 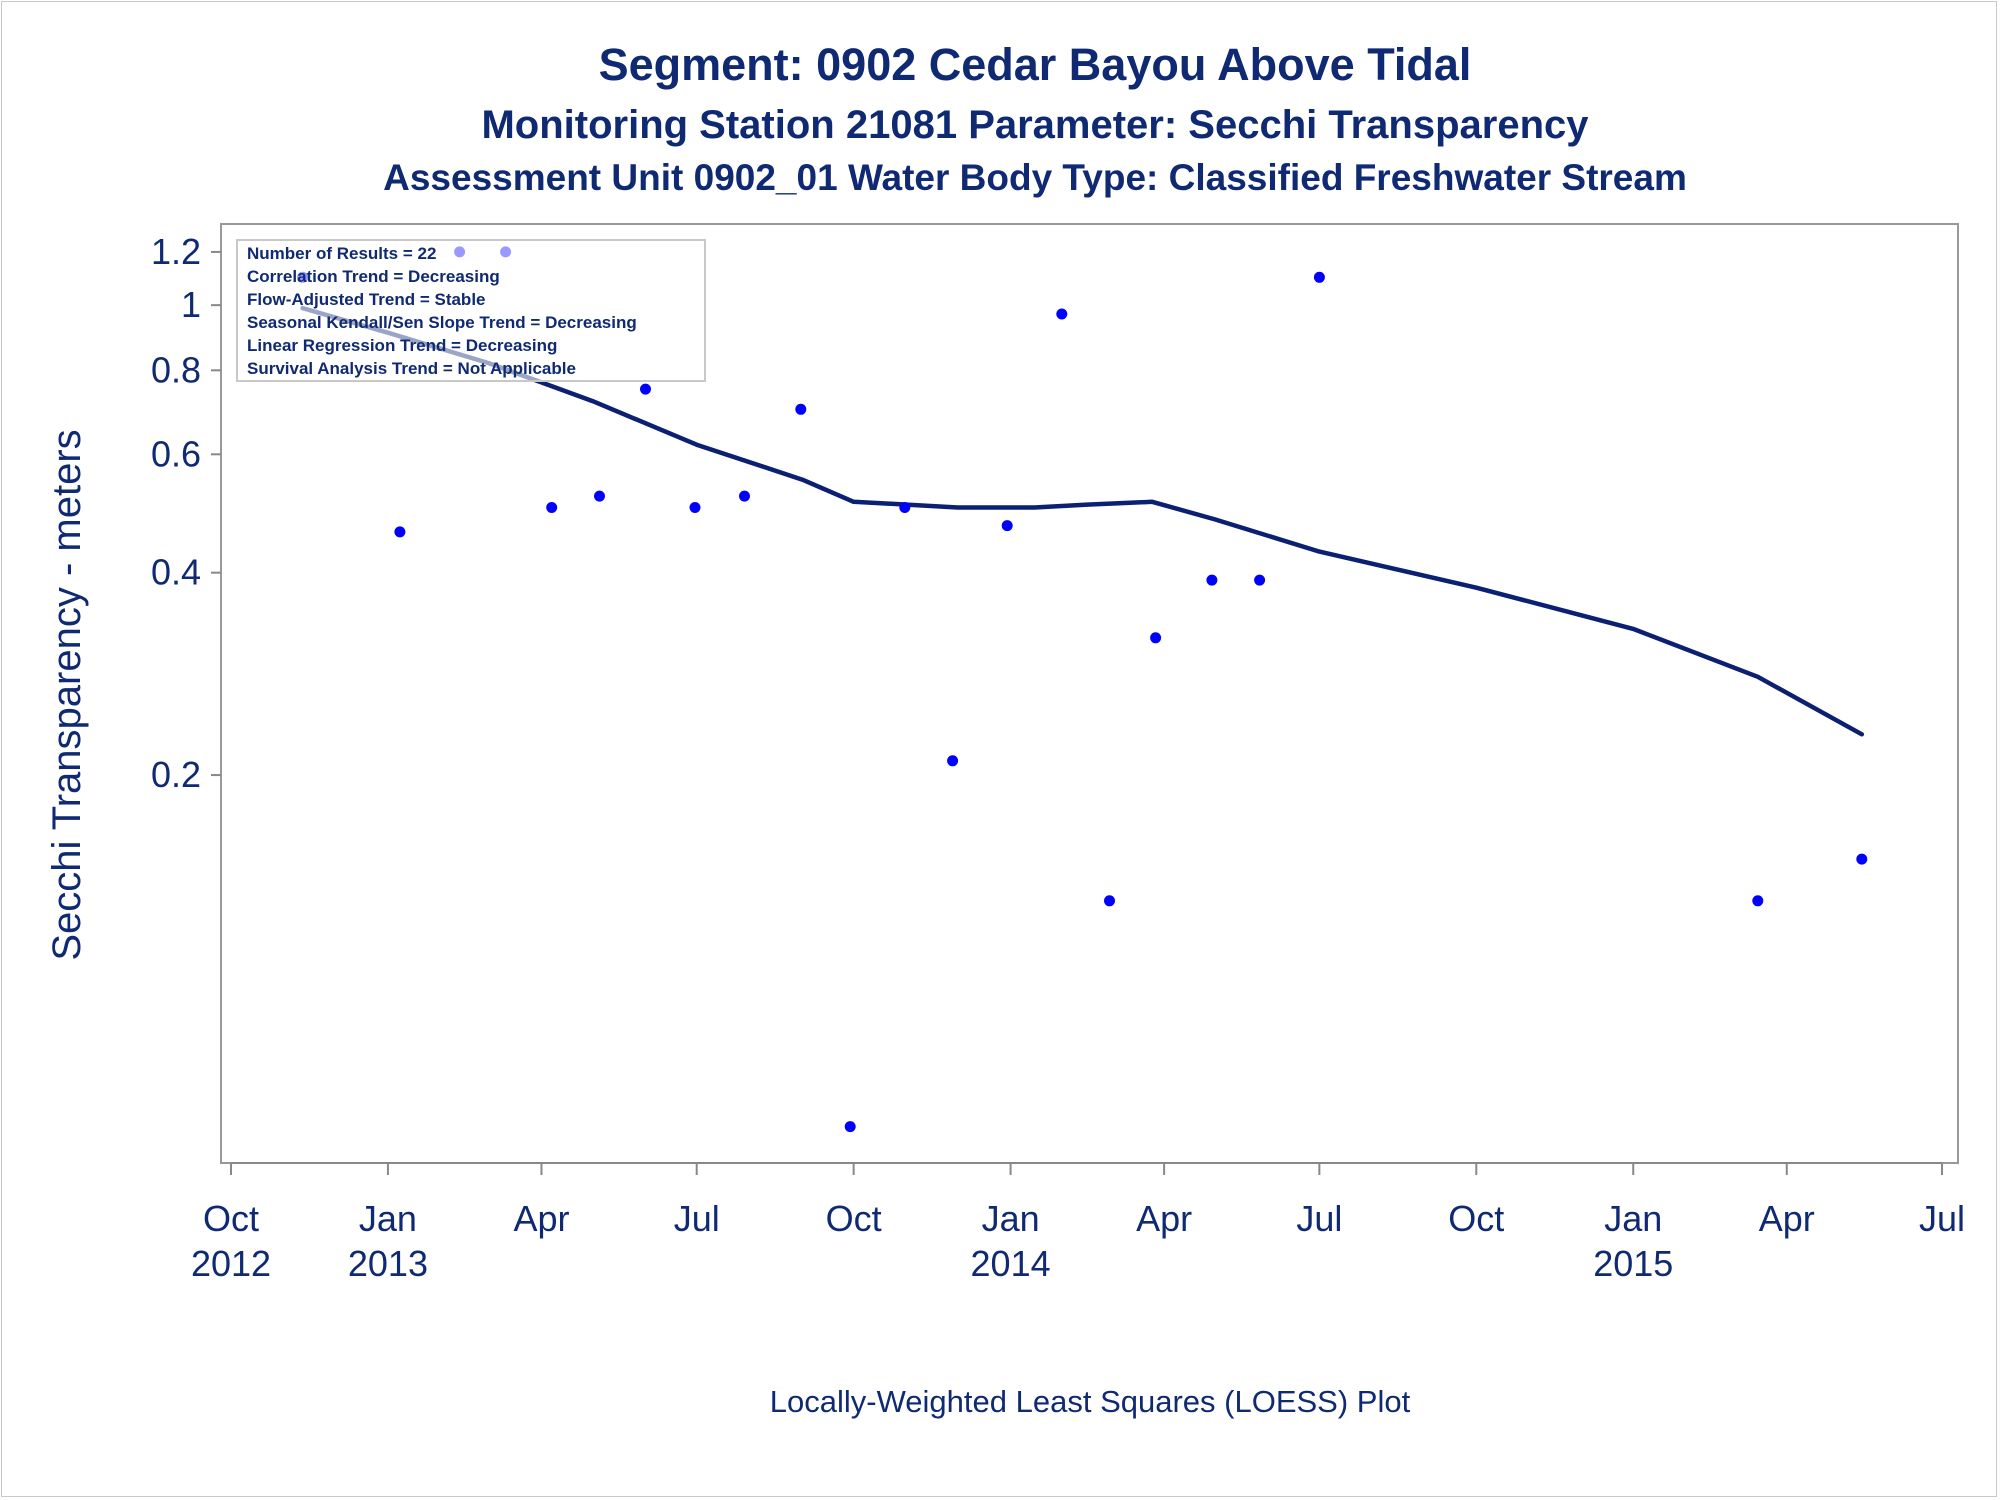 What do you see at coordinates (176, 369) in the screenshot?
I see `y-tick-label: 0.8` at bounding box center [176, 369].